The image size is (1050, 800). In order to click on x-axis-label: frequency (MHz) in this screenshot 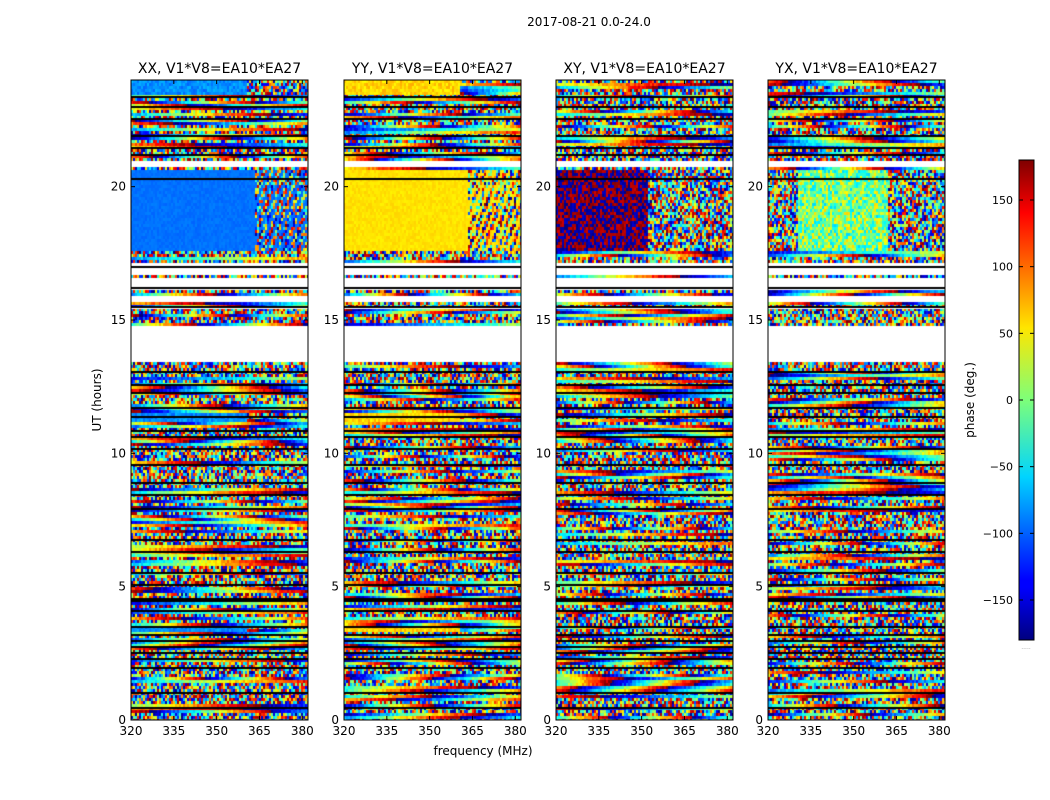, I will do `click(482, 751)`.